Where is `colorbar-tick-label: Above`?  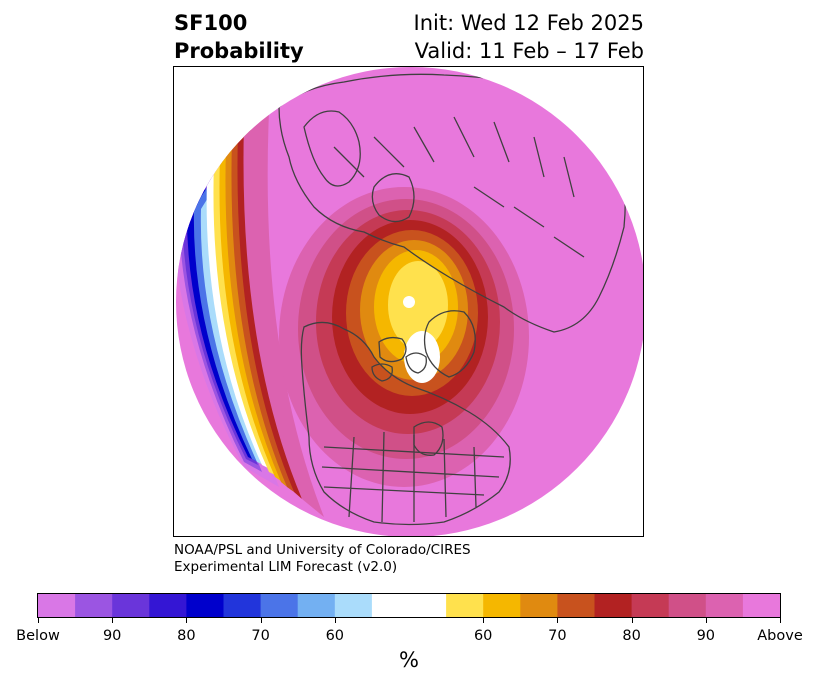 colorbar-tick-label: Above is located at coordinates (780, 636).